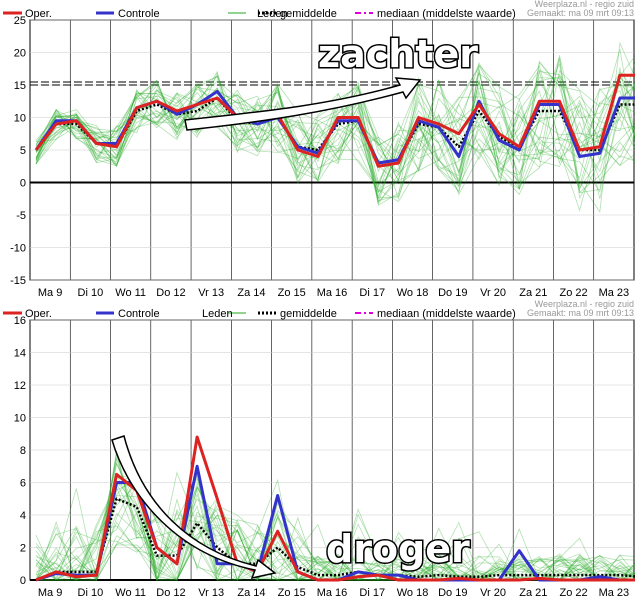 This screenshot has width=635, height=600. I want to click on droger-callout: droger, so click(291, 507).